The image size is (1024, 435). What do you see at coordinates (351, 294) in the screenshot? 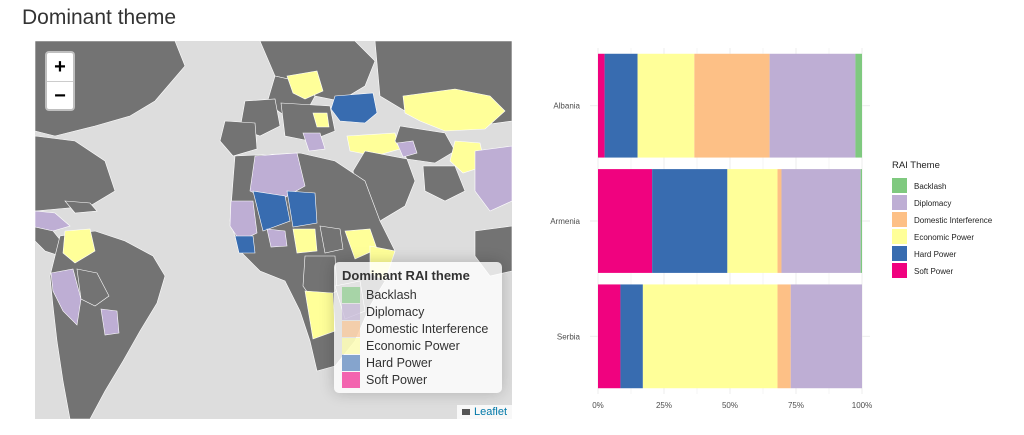
I see `legend-swatch-backlash` at bounding box center [351, 294].